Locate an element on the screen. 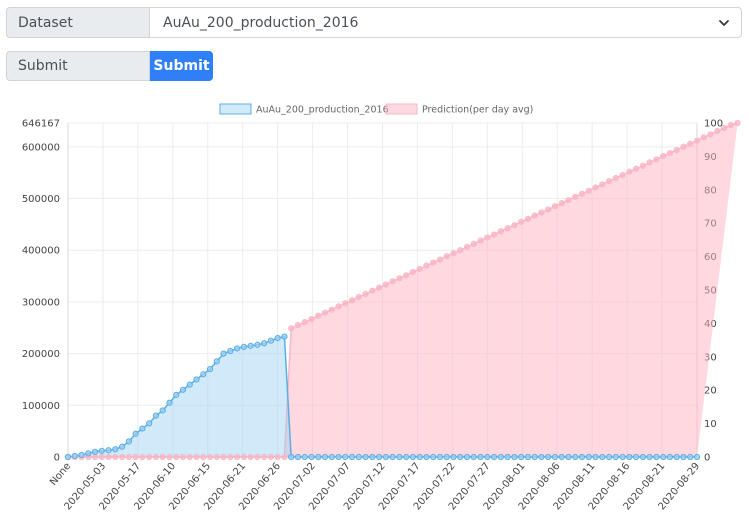  y-right-tick-label: 0 is located at coordinates (707, 458).